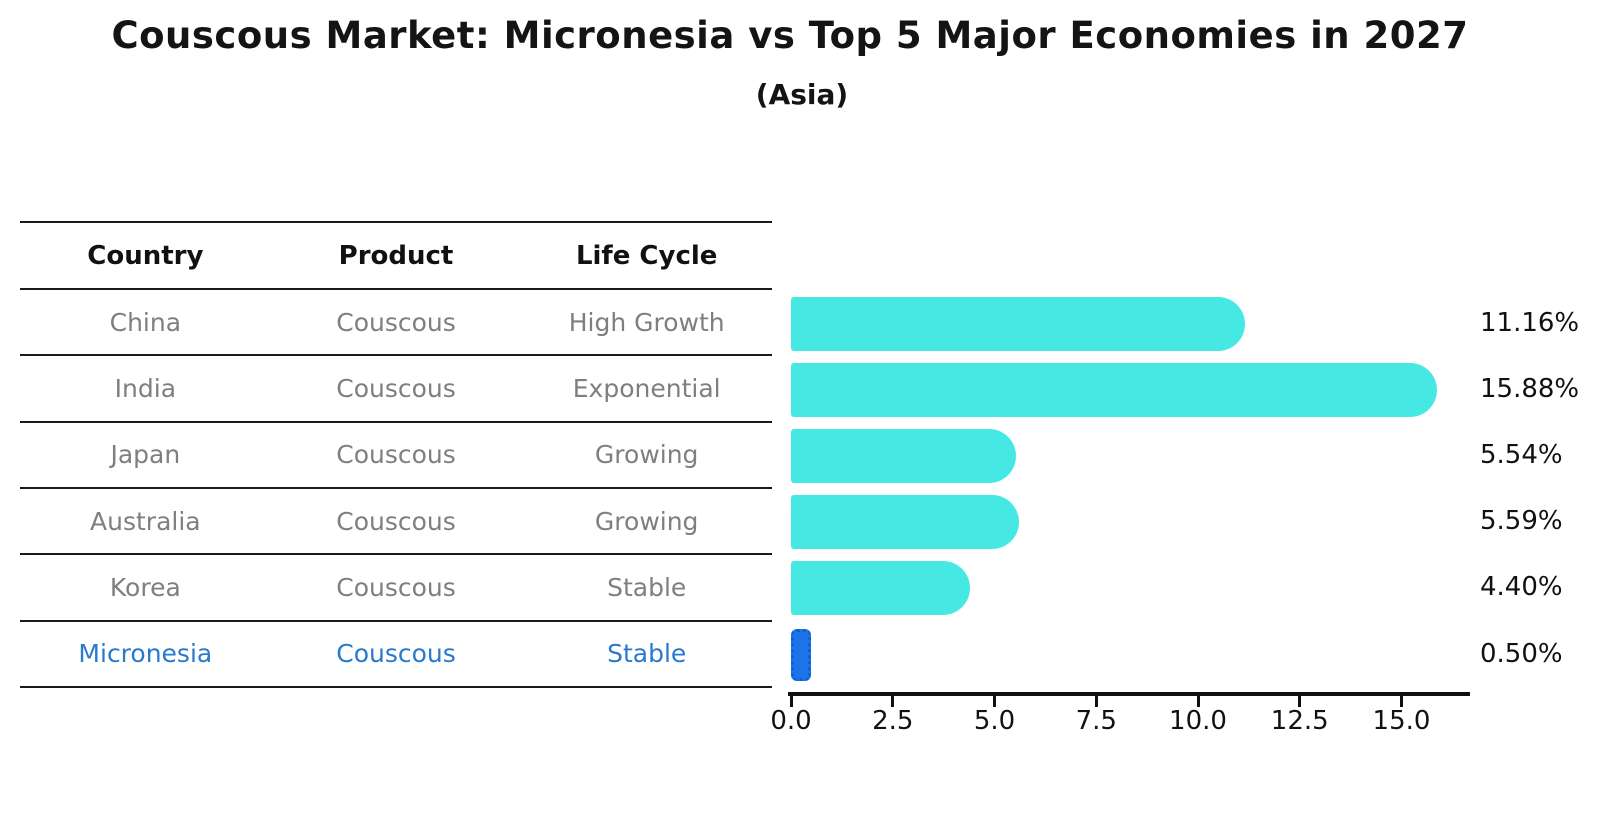 Image resolution: width=1604 pixels, height=823 pixels. Describe the element at coordinates (802, 94) in the screenshot. I see `chart-subtitle: (Asia)` at that location.